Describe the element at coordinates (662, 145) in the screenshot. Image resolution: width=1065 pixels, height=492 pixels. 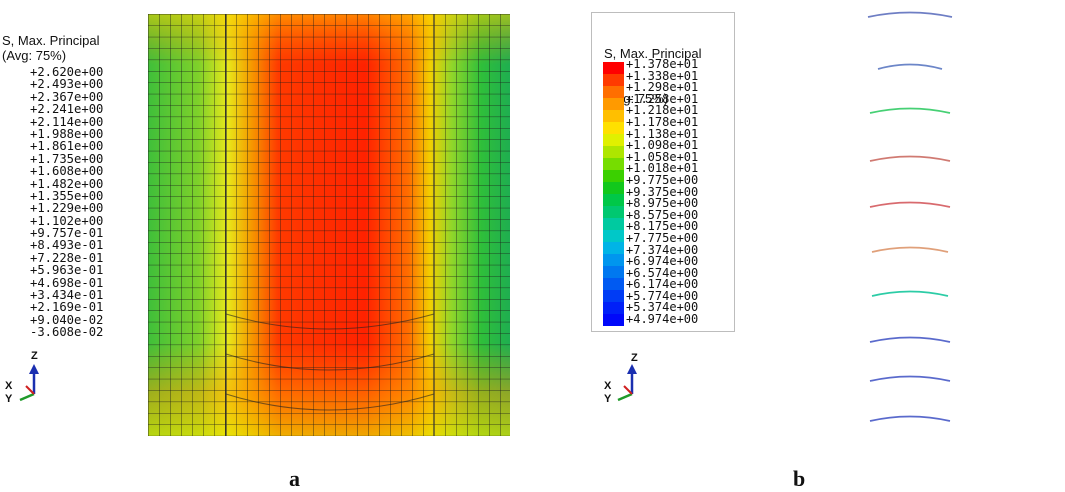
I see `legend-b-value: +1.098e+01` at that location.